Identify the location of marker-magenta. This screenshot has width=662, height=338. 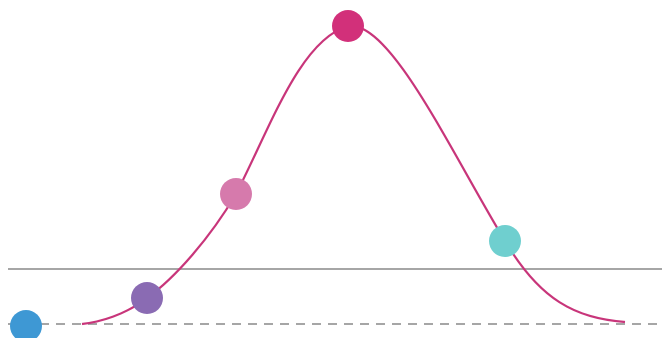
(348, 26).